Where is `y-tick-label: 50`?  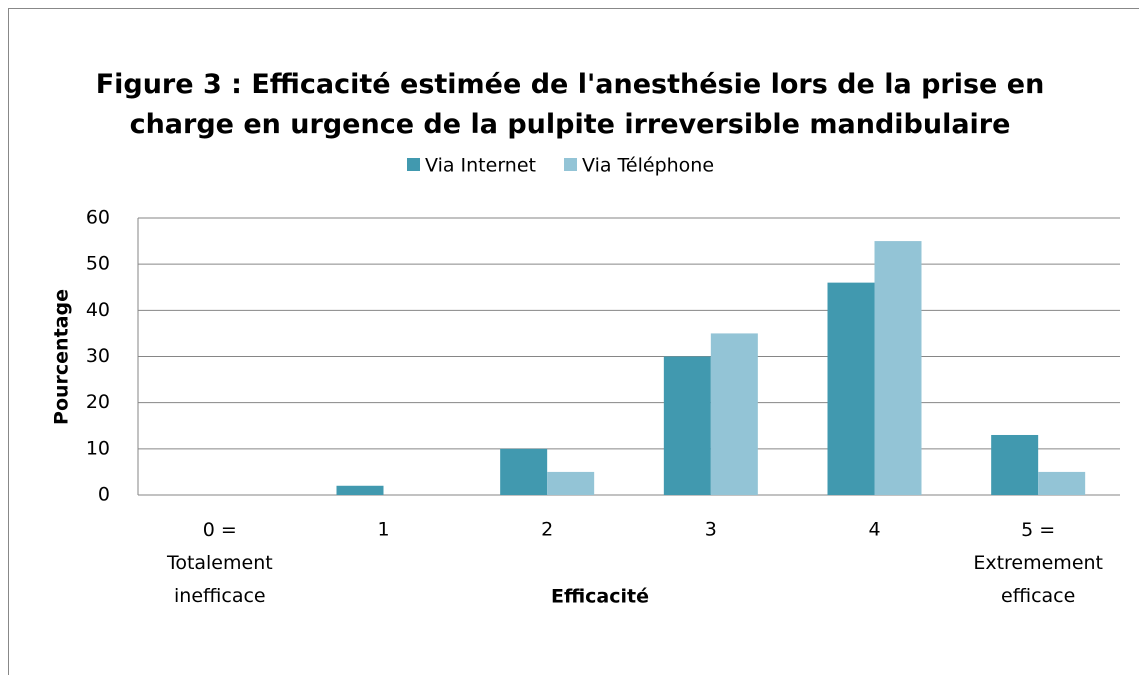
y-tick-label: 50 is located at coordinates (98, 264).